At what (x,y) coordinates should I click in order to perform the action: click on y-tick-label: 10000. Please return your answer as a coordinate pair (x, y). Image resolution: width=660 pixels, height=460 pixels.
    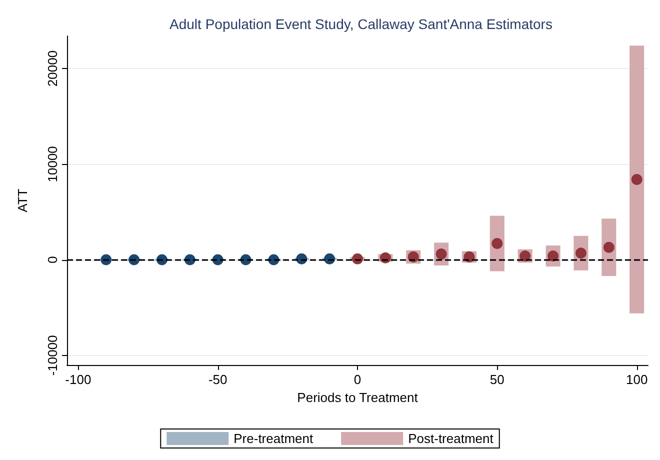
    Looking at the image, I should click on (52, 164).